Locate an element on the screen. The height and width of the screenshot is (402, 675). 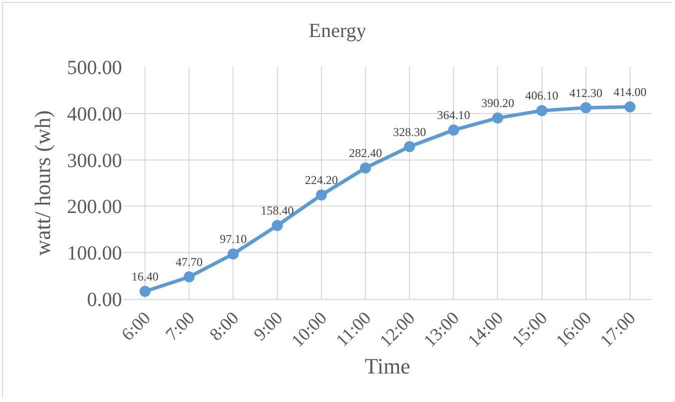
y-tick-label: 100.00 is located at coordinates (94, 253).